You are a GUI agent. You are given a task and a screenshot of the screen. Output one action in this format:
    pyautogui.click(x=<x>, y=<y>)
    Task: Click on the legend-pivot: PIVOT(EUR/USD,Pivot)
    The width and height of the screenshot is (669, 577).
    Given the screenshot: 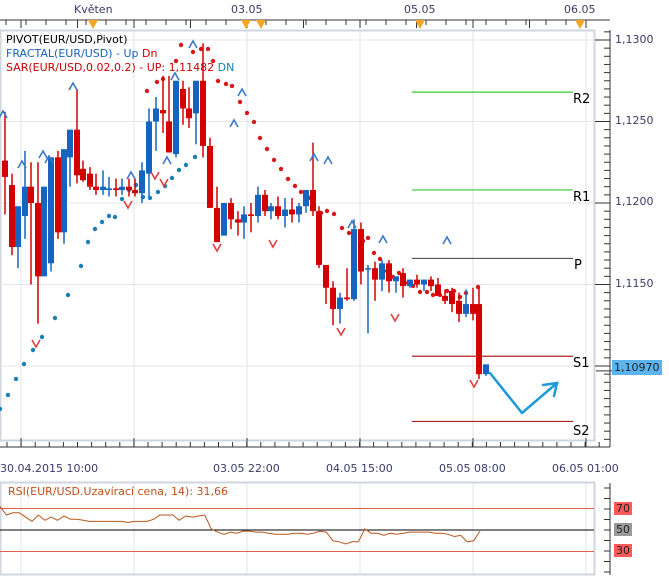 What is the action you would take?
    pyautogui.click(x=67, y=39)
    